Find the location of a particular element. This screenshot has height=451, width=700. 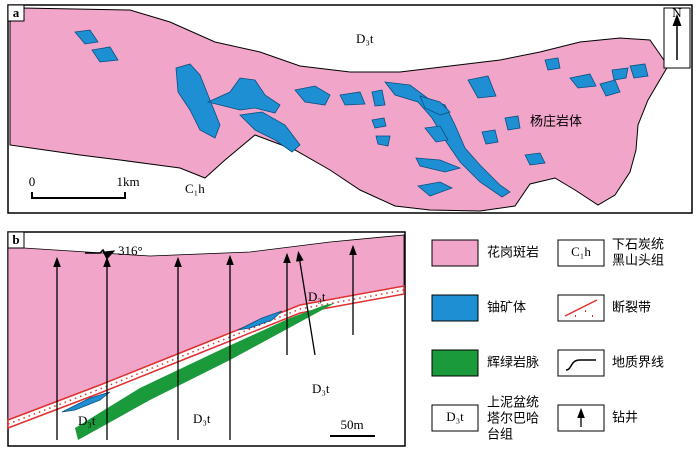

legend-symbol: C₁h is located at coordinates (581, 251).